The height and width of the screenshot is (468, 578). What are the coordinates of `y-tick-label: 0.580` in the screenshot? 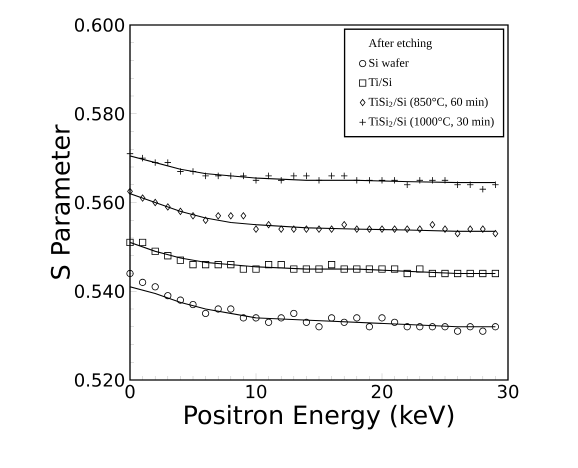 It's located at (99, 113).